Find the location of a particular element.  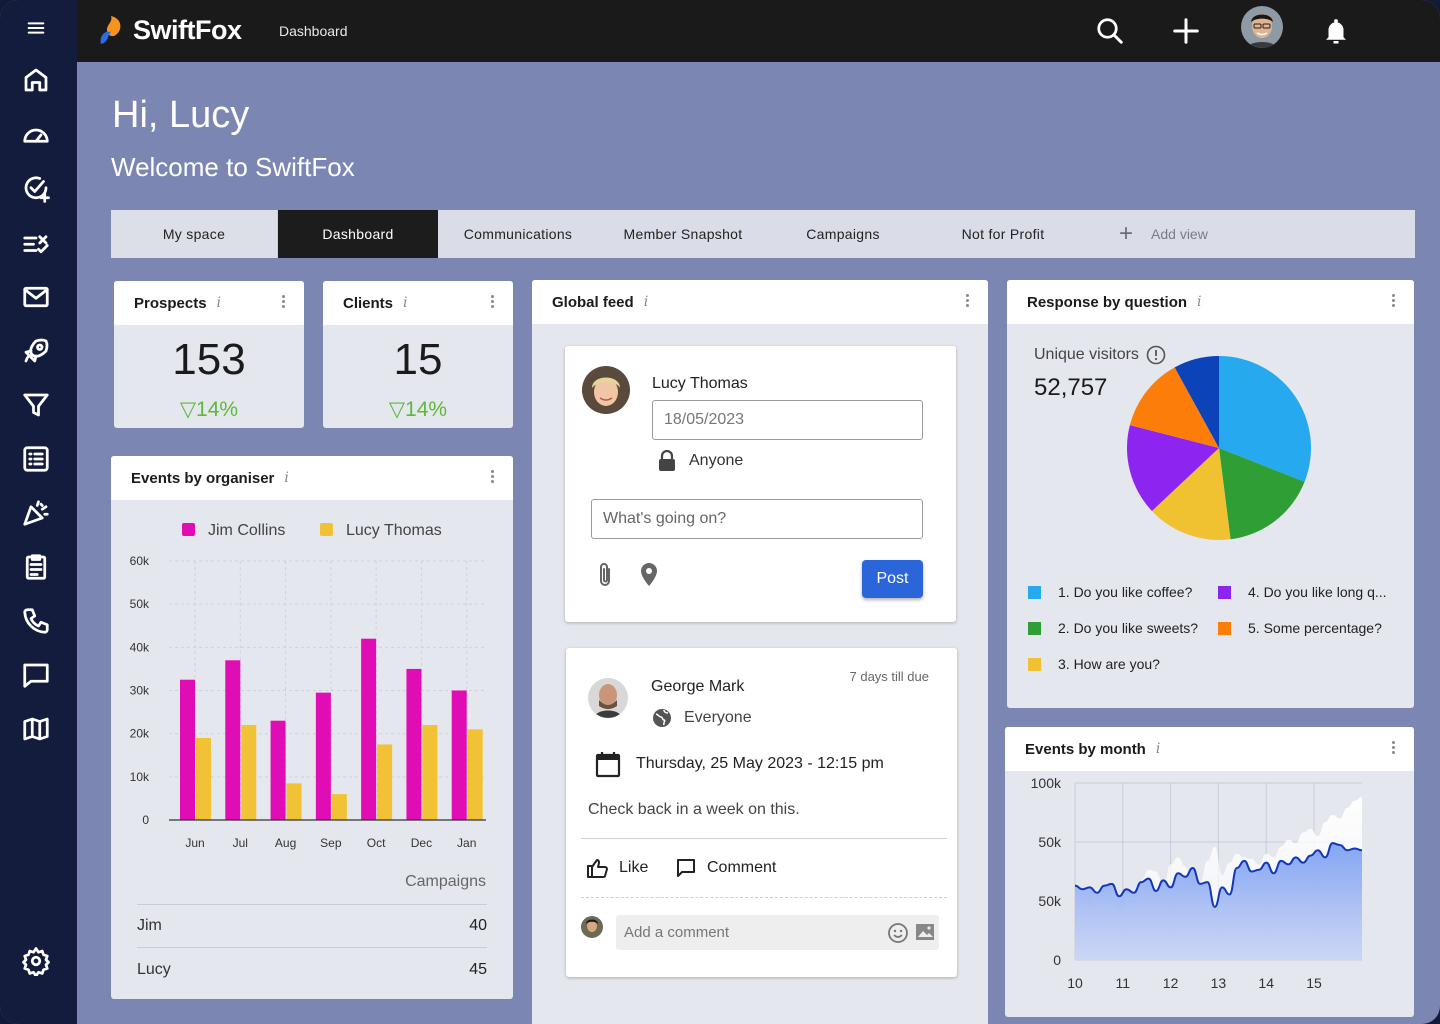

x-tick-label: Jun is located at coordinates (194, 843).